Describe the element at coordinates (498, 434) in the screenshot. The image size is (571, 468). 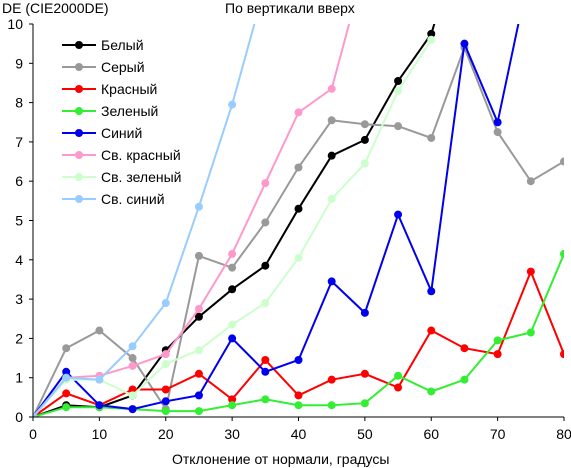
I see `x-tick-label: 70` at that location.